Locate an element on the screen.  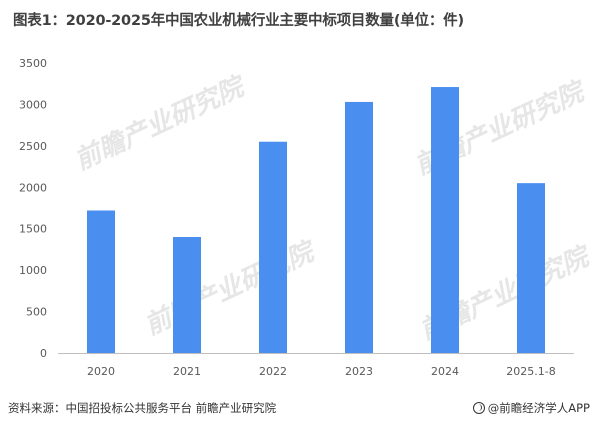
y-tick-label: 1500 is located at coordinates (33, 229).